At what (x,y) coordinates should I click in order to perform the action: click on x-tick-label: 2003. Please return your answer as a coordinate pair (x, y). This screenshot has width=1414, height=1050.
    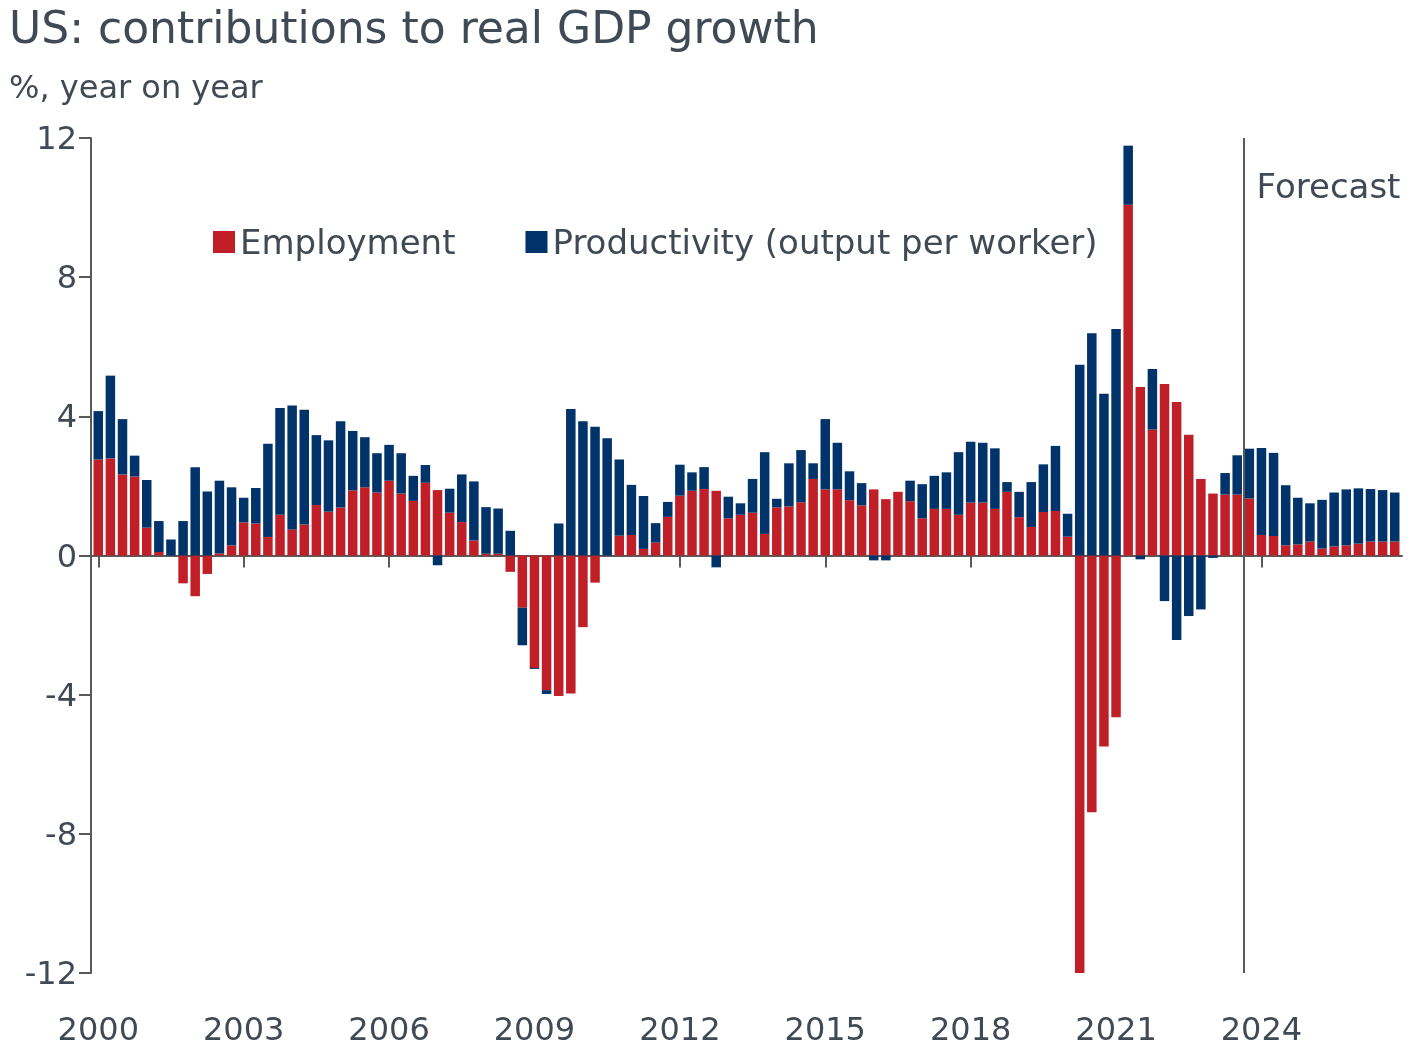
    Looking at the image, I should click on (243, 1029).